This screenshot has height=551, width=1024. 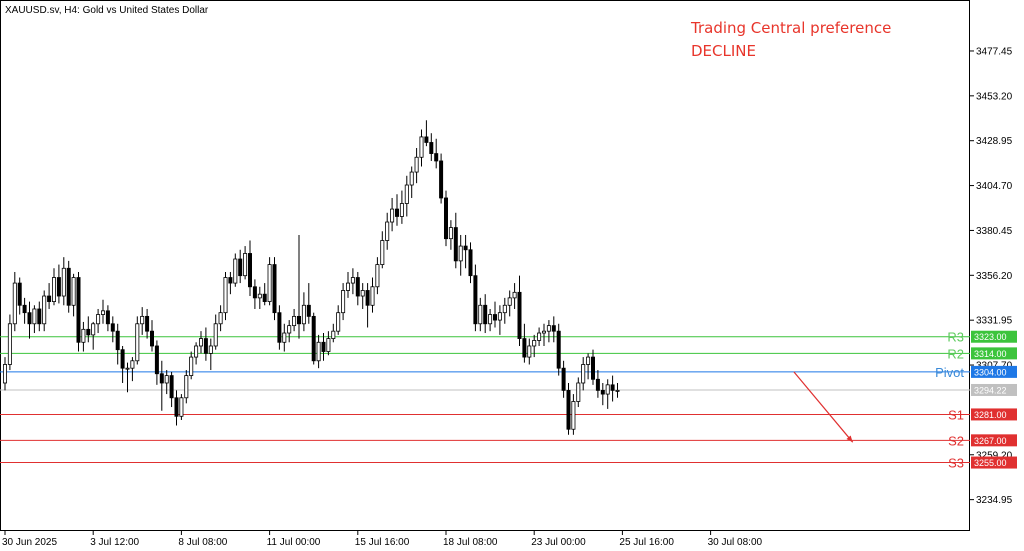 What do you see at coordinates (558, 542) in the screenshot?
I see `x-tick-label: 23 Jul 00:00` at bounding box center [558, 542].